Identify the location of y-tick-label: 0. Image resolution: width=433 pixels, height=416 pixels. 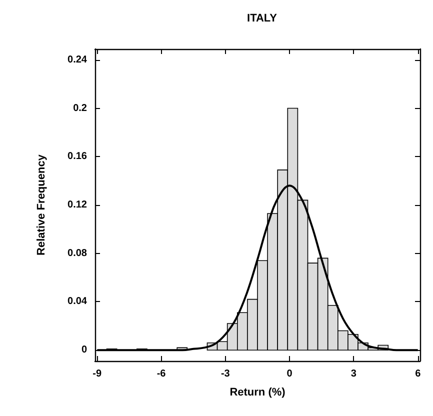
(84, 350).